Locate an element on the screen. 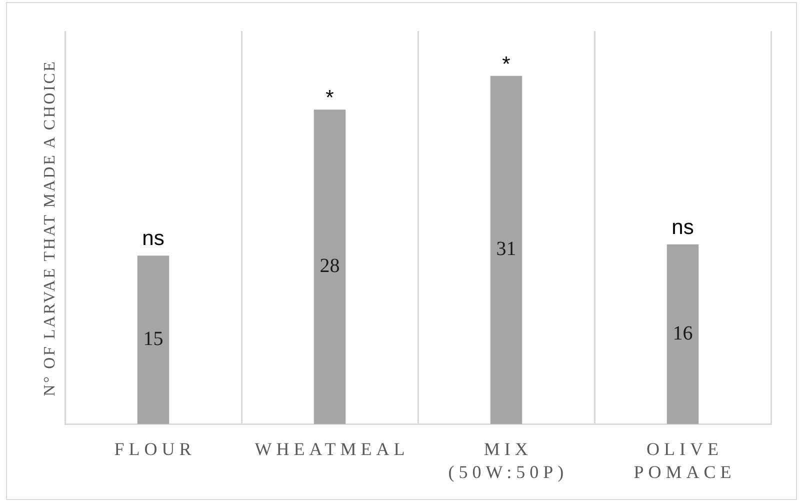 Image resolution: width=800 pixels, height=502 pixels. x-tick-label: MIX (50W:50P) is located at coordinates (508, 461).